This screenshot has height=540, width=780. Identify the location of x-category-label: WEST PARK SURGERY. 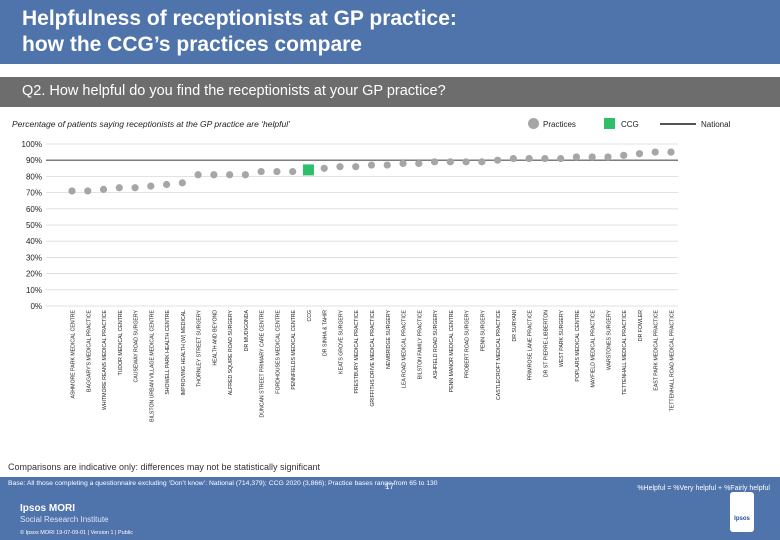
(562, 338).